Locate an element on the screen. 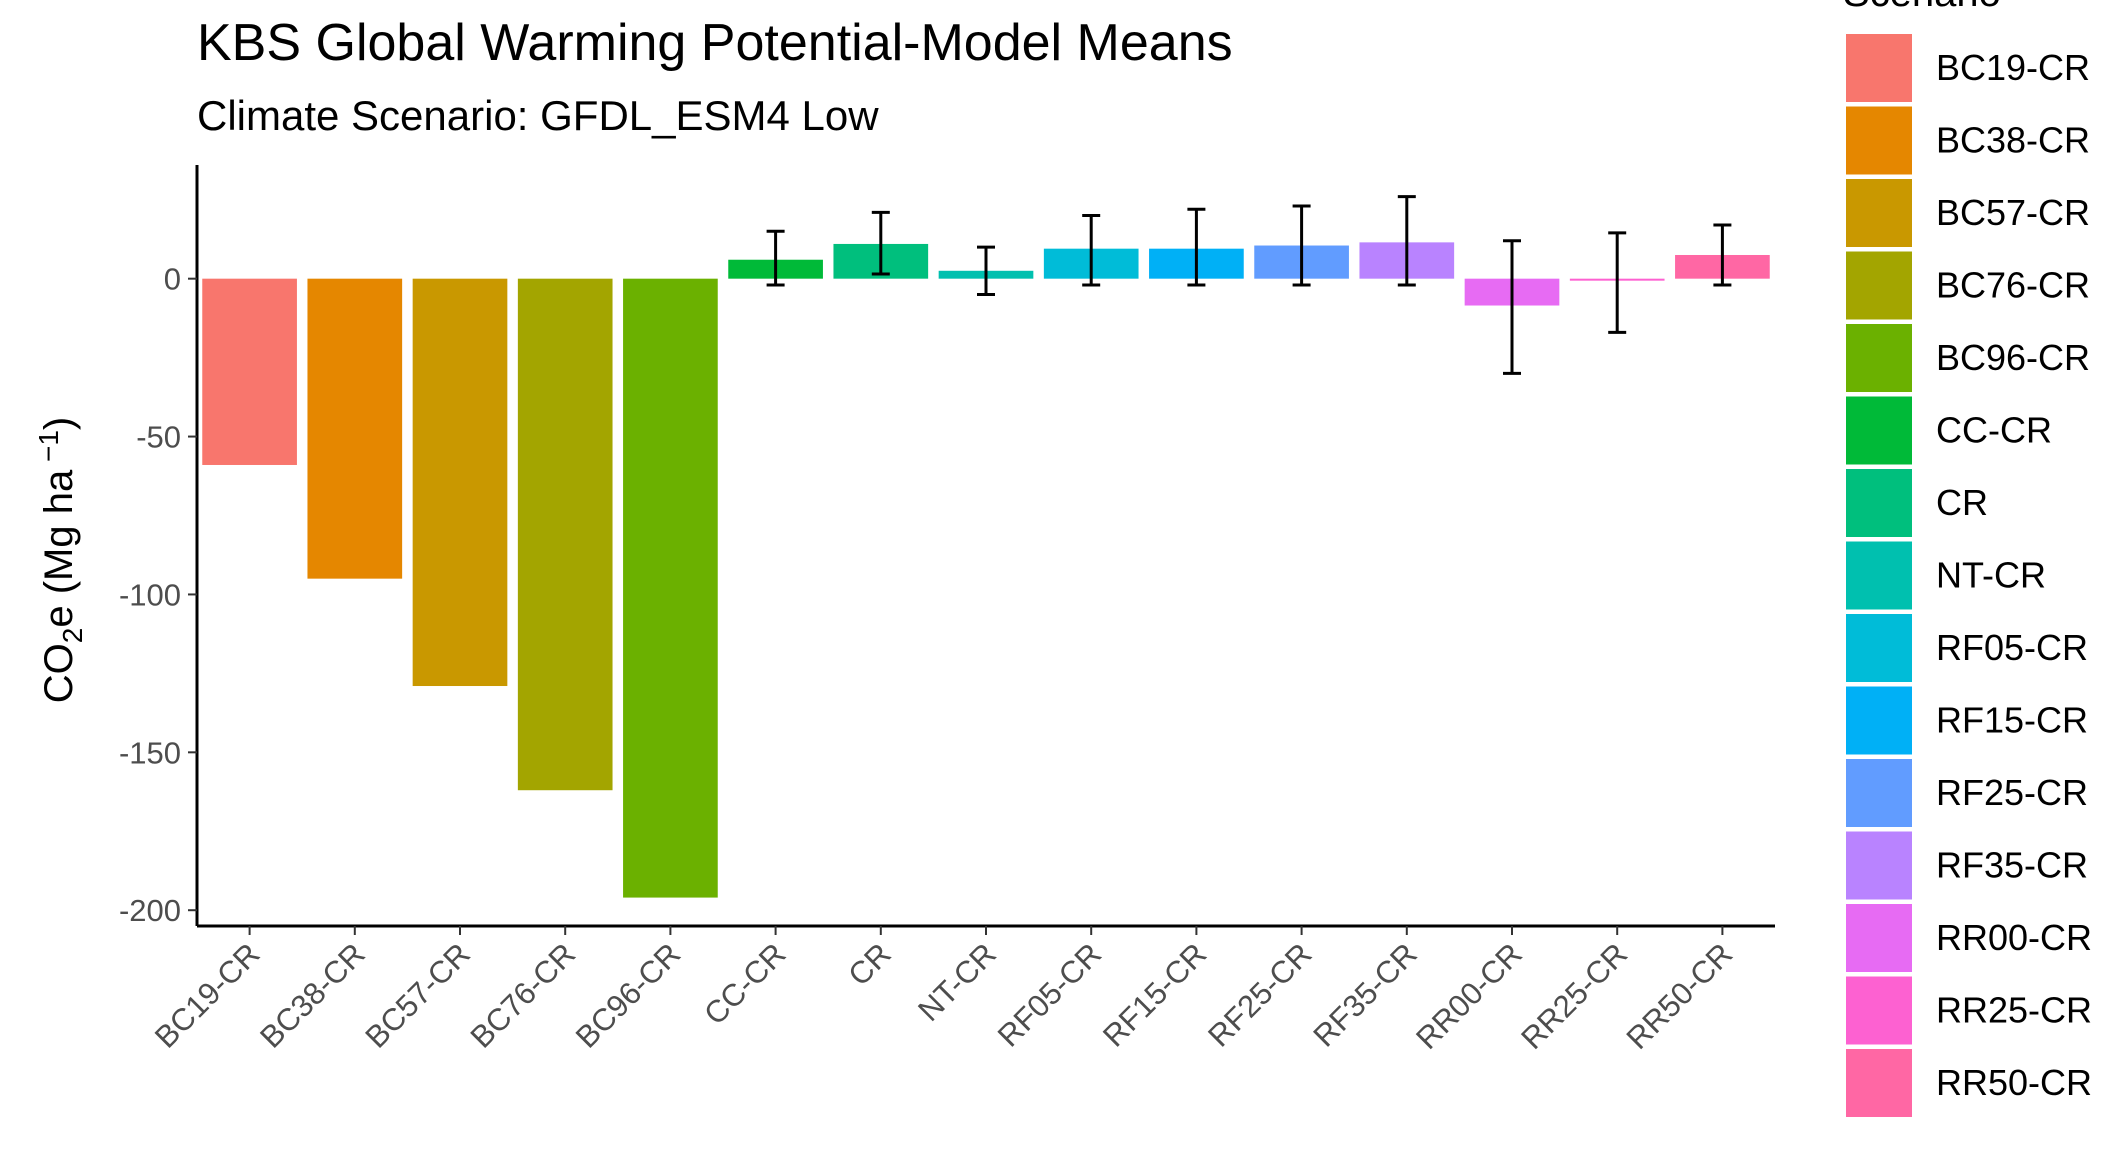  y-tick-label: -50 is located at coordinates (158, 437).